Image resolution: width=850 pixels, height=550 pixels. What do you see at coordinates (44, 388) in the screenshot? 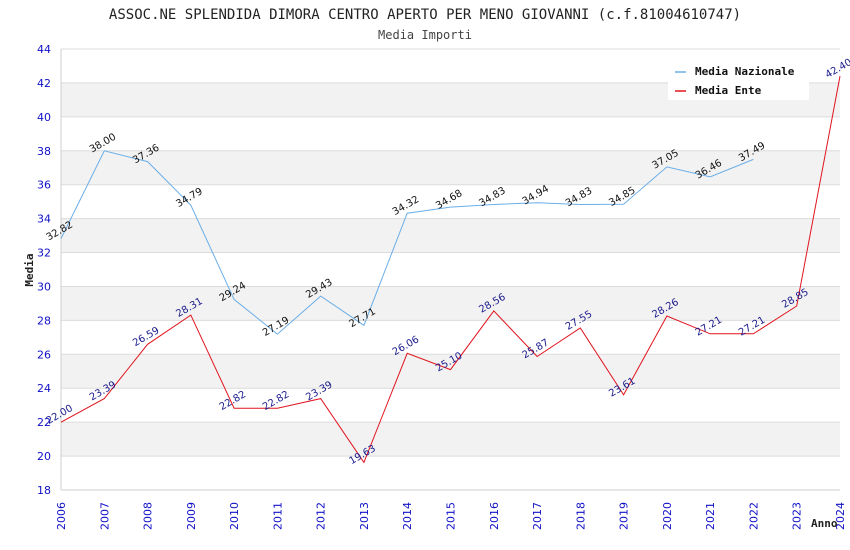
I see `y-tick-label: 24` at bounding box center [44, 388].